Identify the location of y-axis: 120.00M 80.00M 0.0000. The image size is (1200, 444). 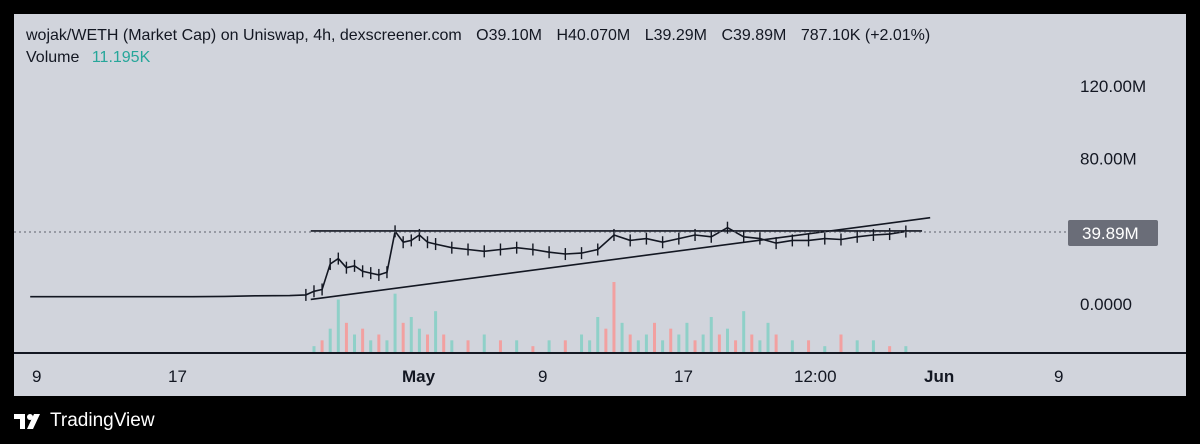
(1113, 195).